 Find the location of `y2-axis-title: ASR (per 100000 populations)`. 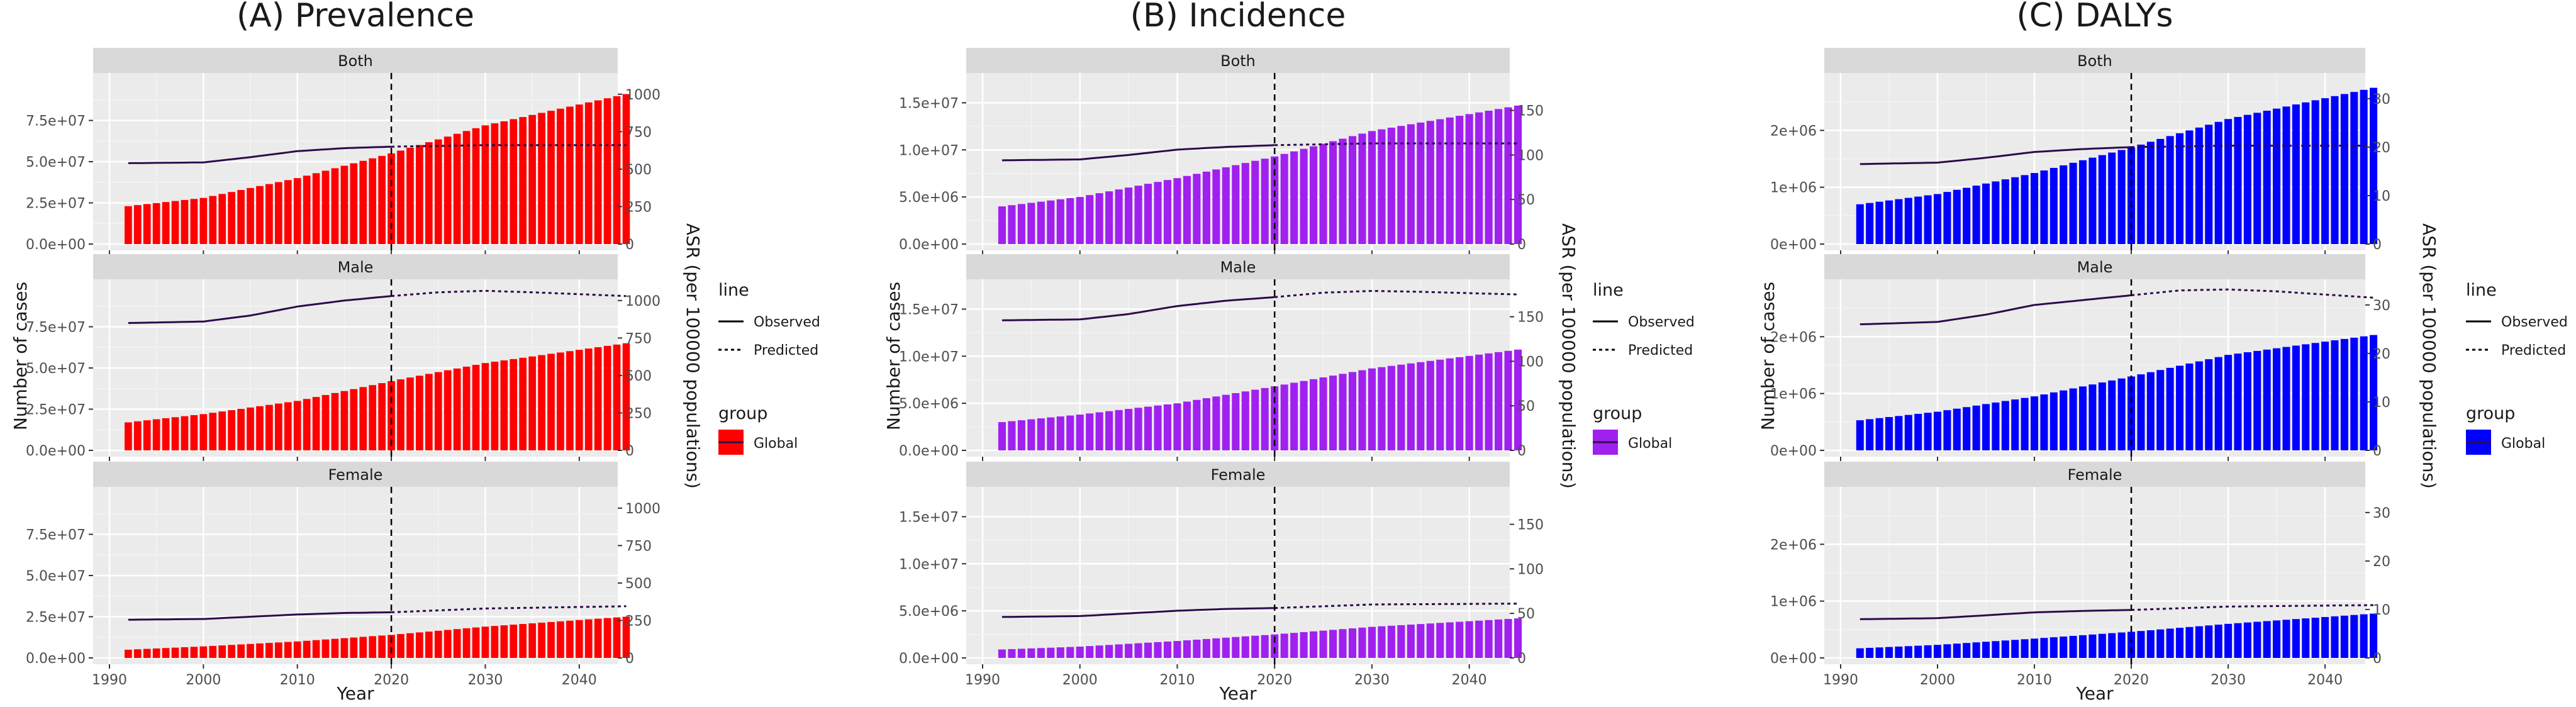

y2-axis-title: ASR (per 100000 populations) is located at coordinates (693, 356).